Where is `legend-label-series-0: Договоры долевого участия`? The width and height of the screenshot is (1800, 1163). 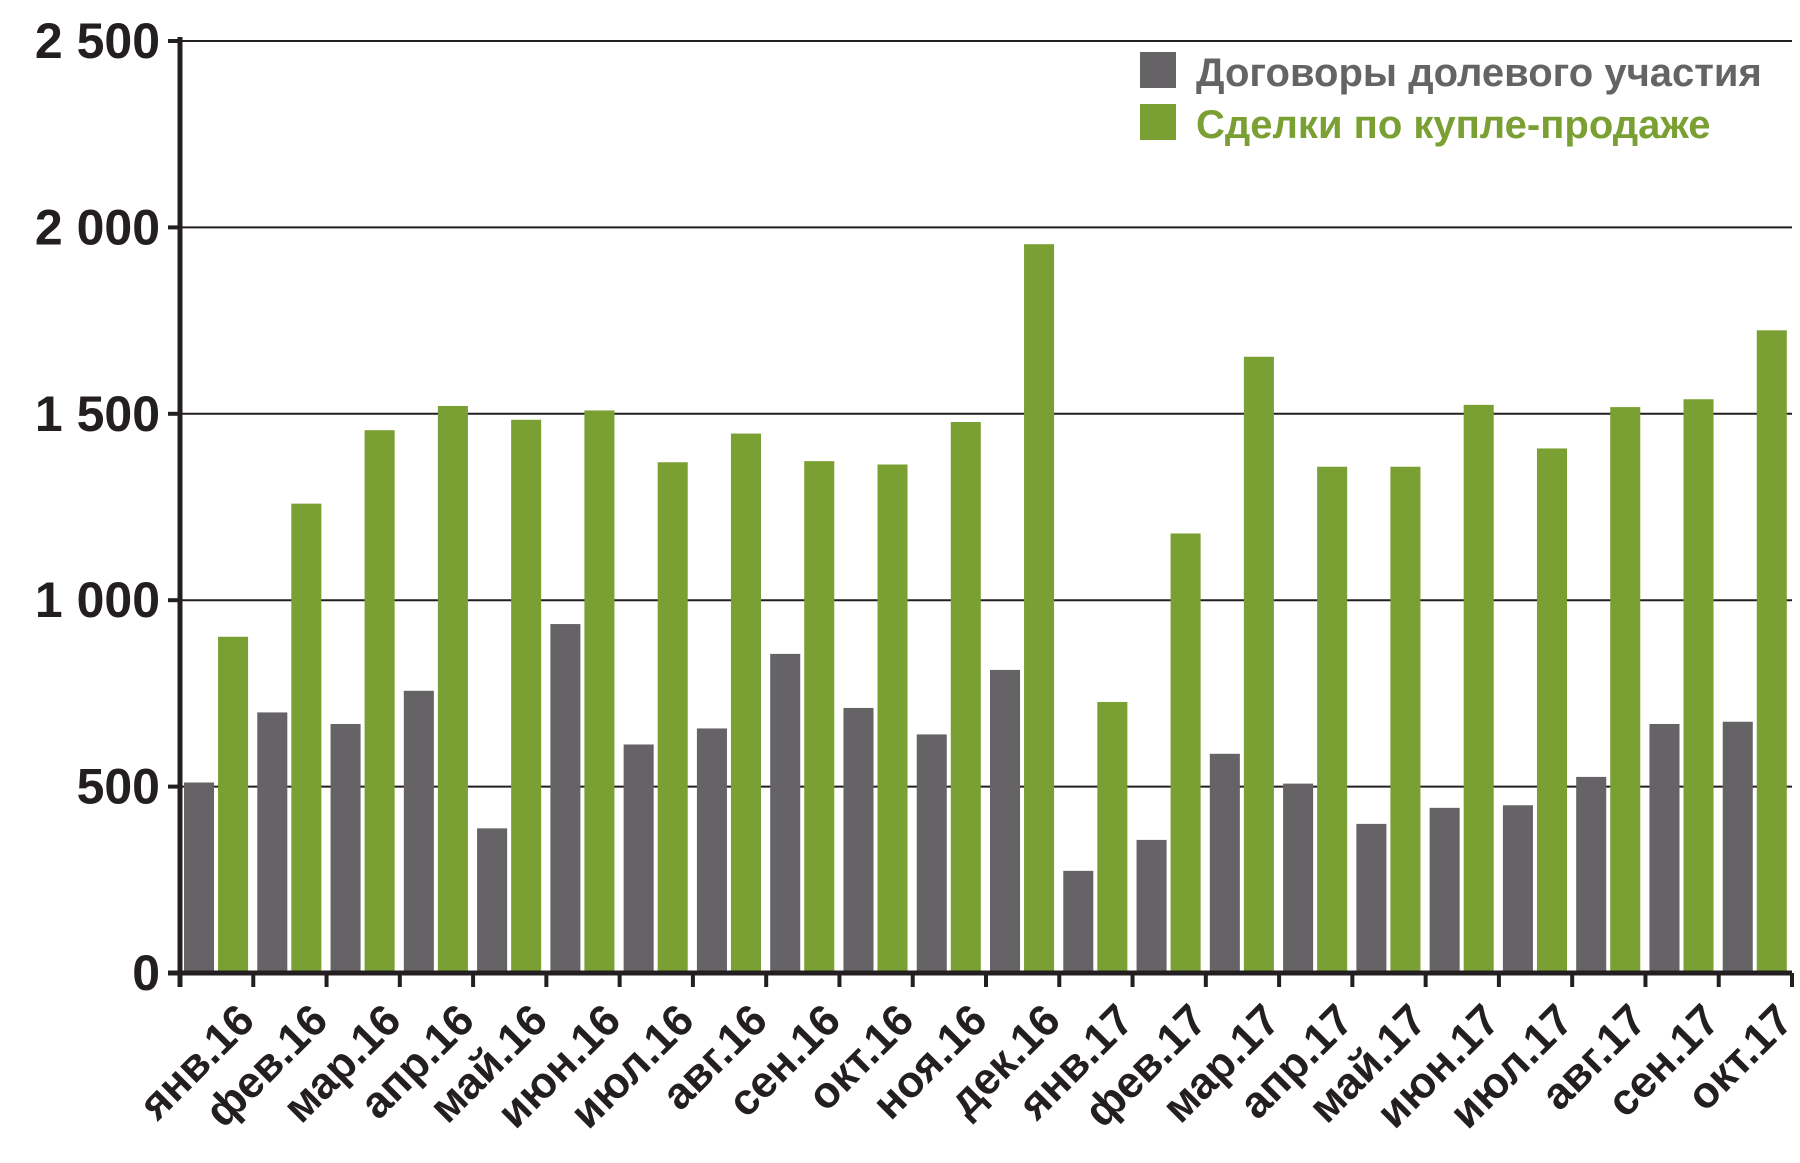
legend-label-series-0: Договоры долевого участия is located at coordinates (1479, 73).